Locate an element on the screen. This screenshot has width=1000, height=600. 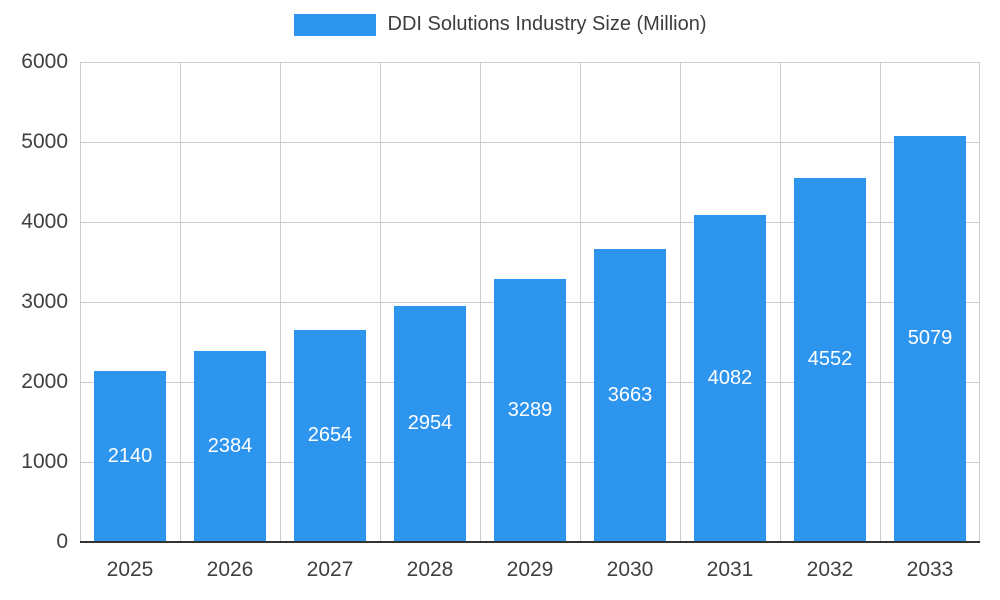
y-tick-label: 5000 is located at coordinates (44, 141).